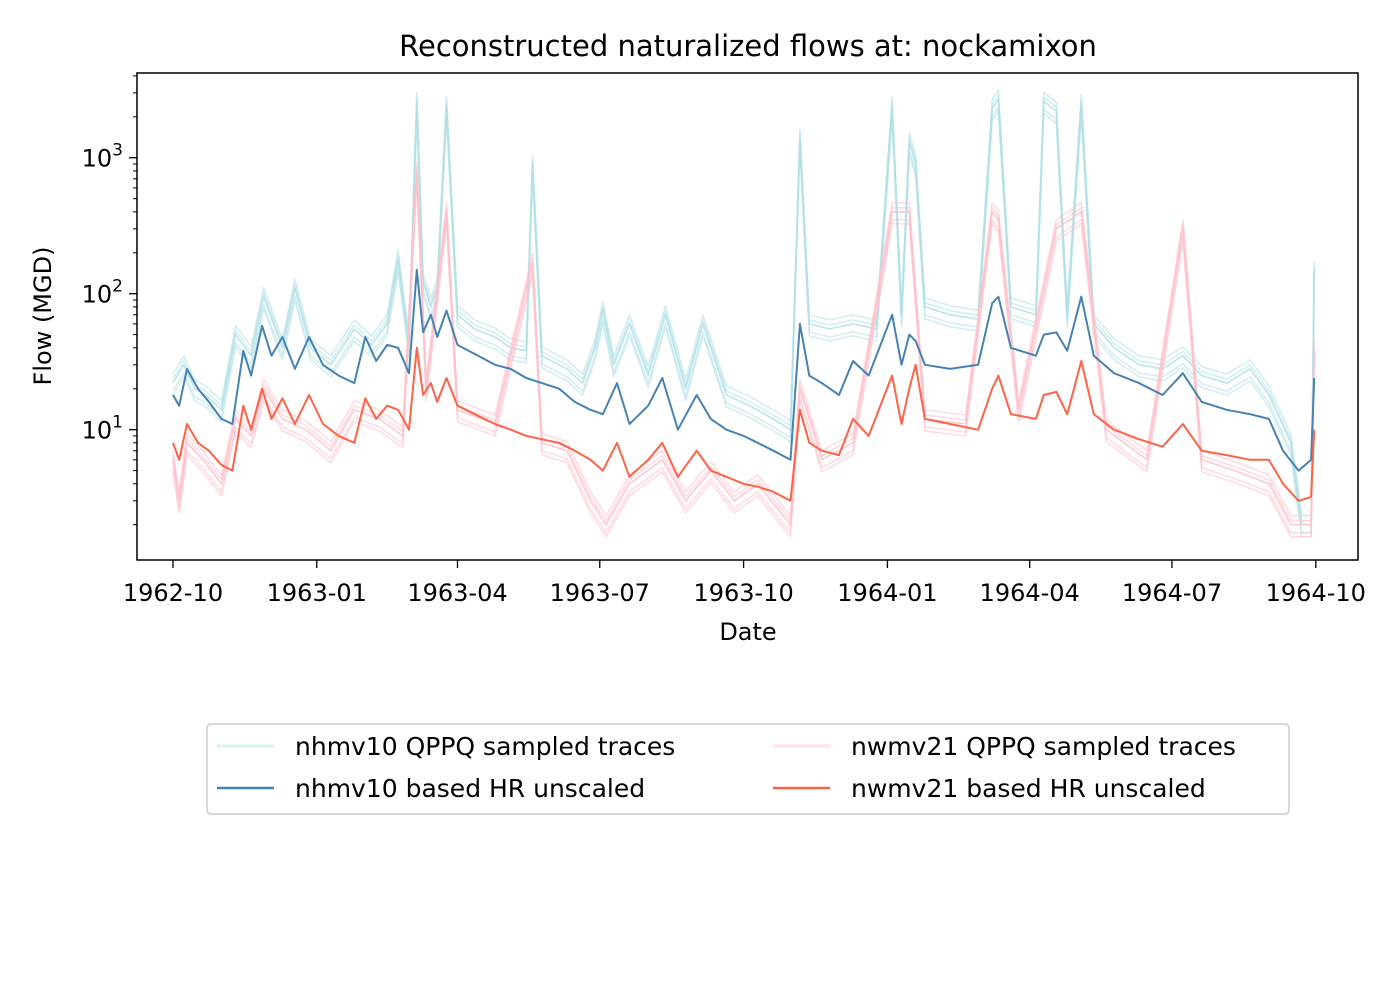  Describe the element at coordinates (743, 593) in the screenshot. I see `x-tick-label: 1963-10` at that location.